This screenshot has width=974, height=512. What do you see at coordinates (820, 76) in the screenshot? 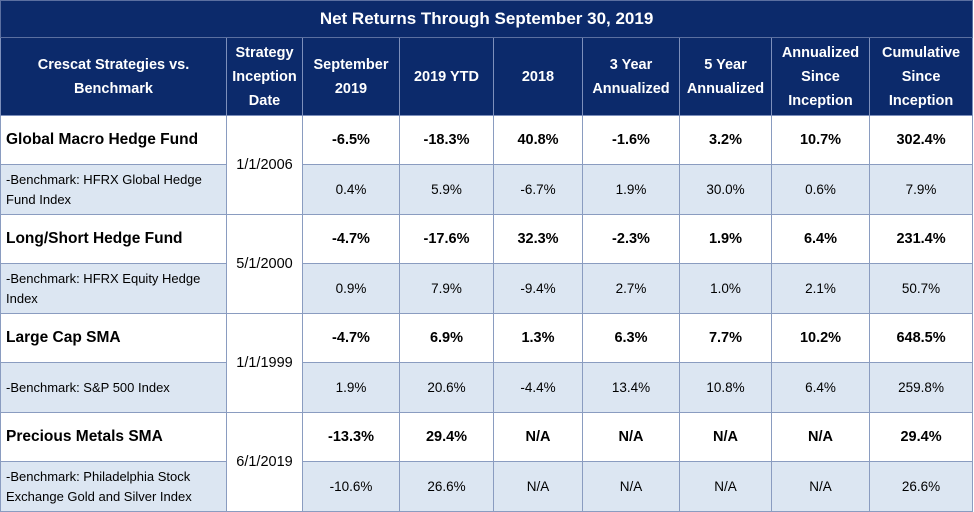
I see `header-annualized-since-inception: Annualized Since Inception` at bounding box center [820, 76].